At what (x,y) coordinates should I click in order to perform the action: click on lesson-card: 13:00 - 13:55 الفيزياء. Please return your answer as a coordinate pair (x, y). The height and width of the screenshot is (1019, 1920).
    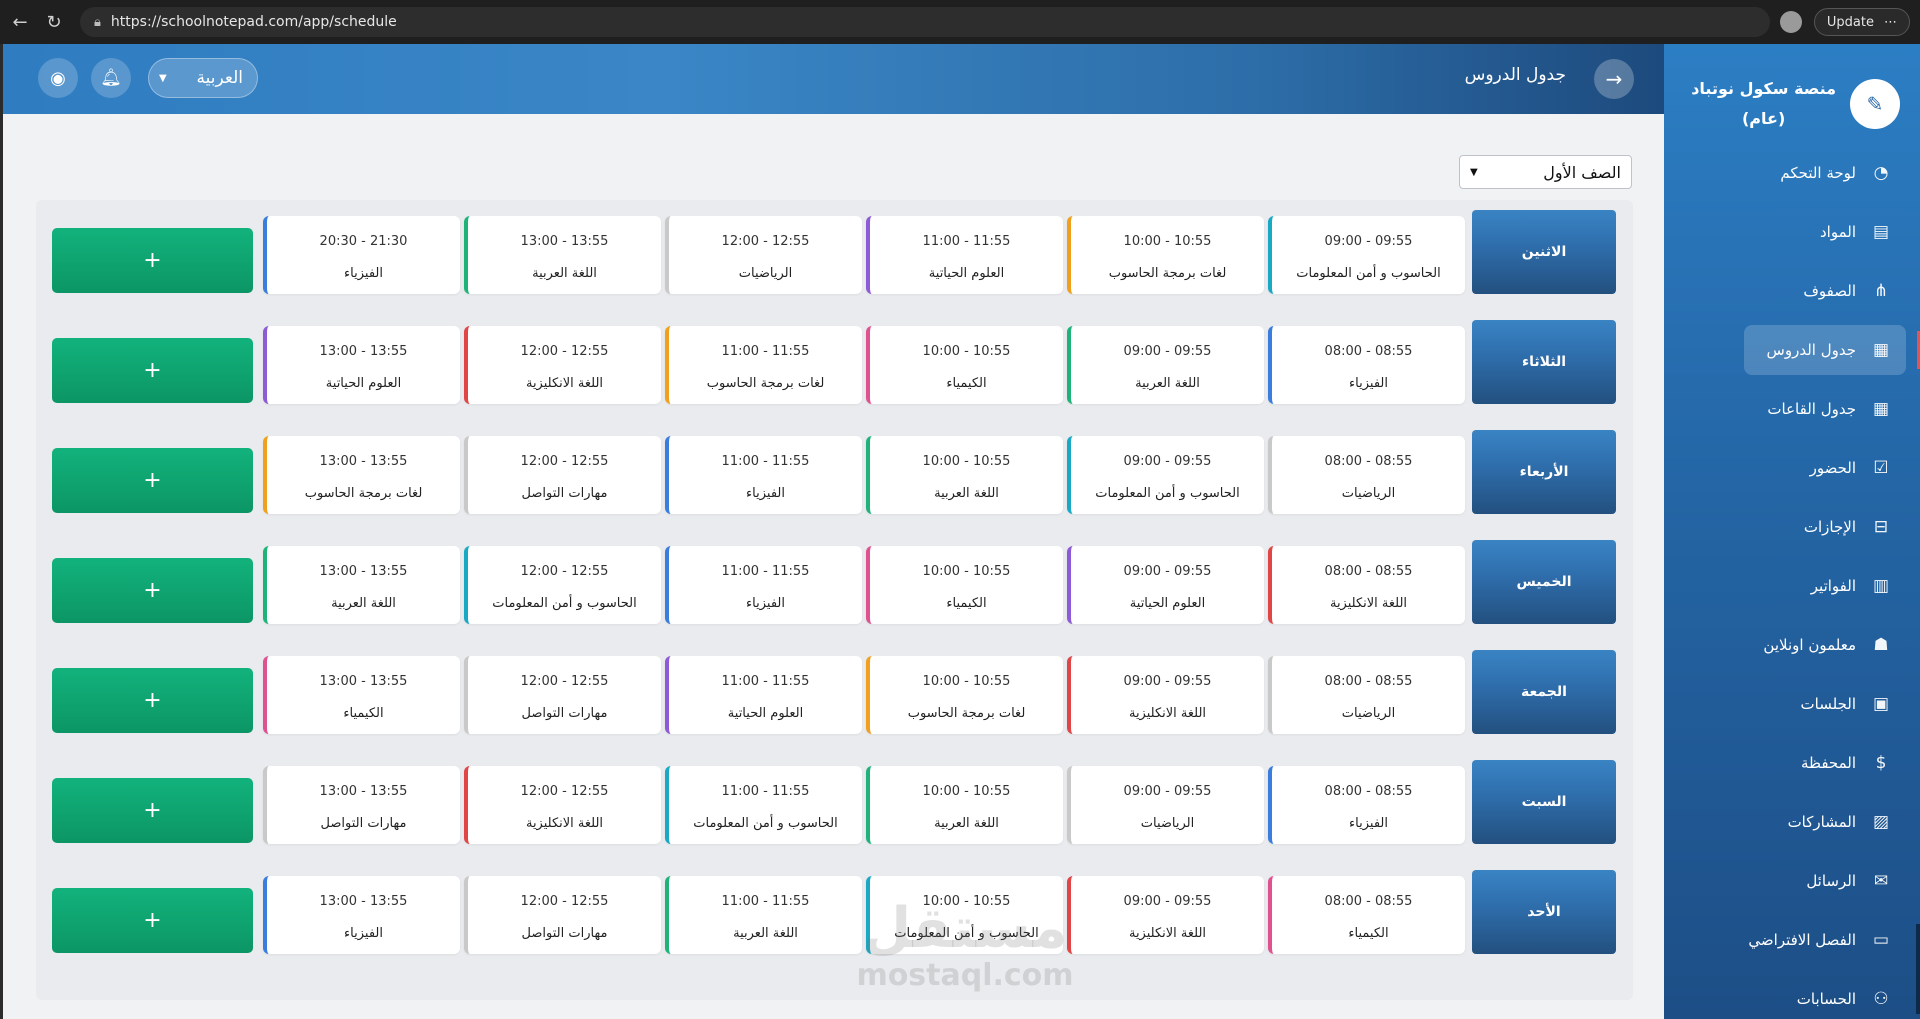
    Looking at the image, I should click on (361, 915).